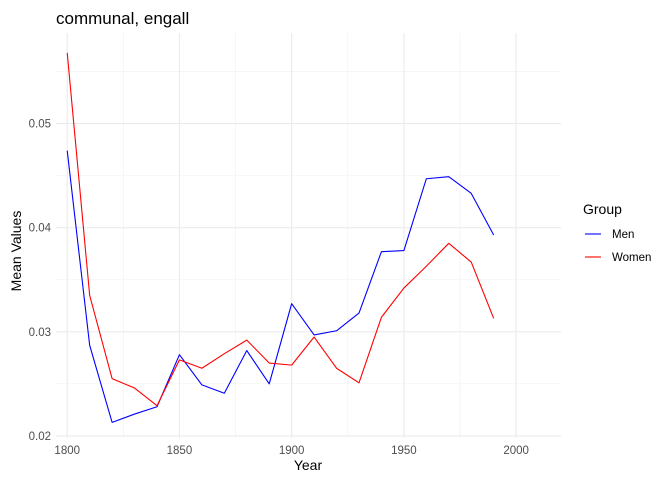  I want to click on y-tick-label: 0.05, so click(40, 125).